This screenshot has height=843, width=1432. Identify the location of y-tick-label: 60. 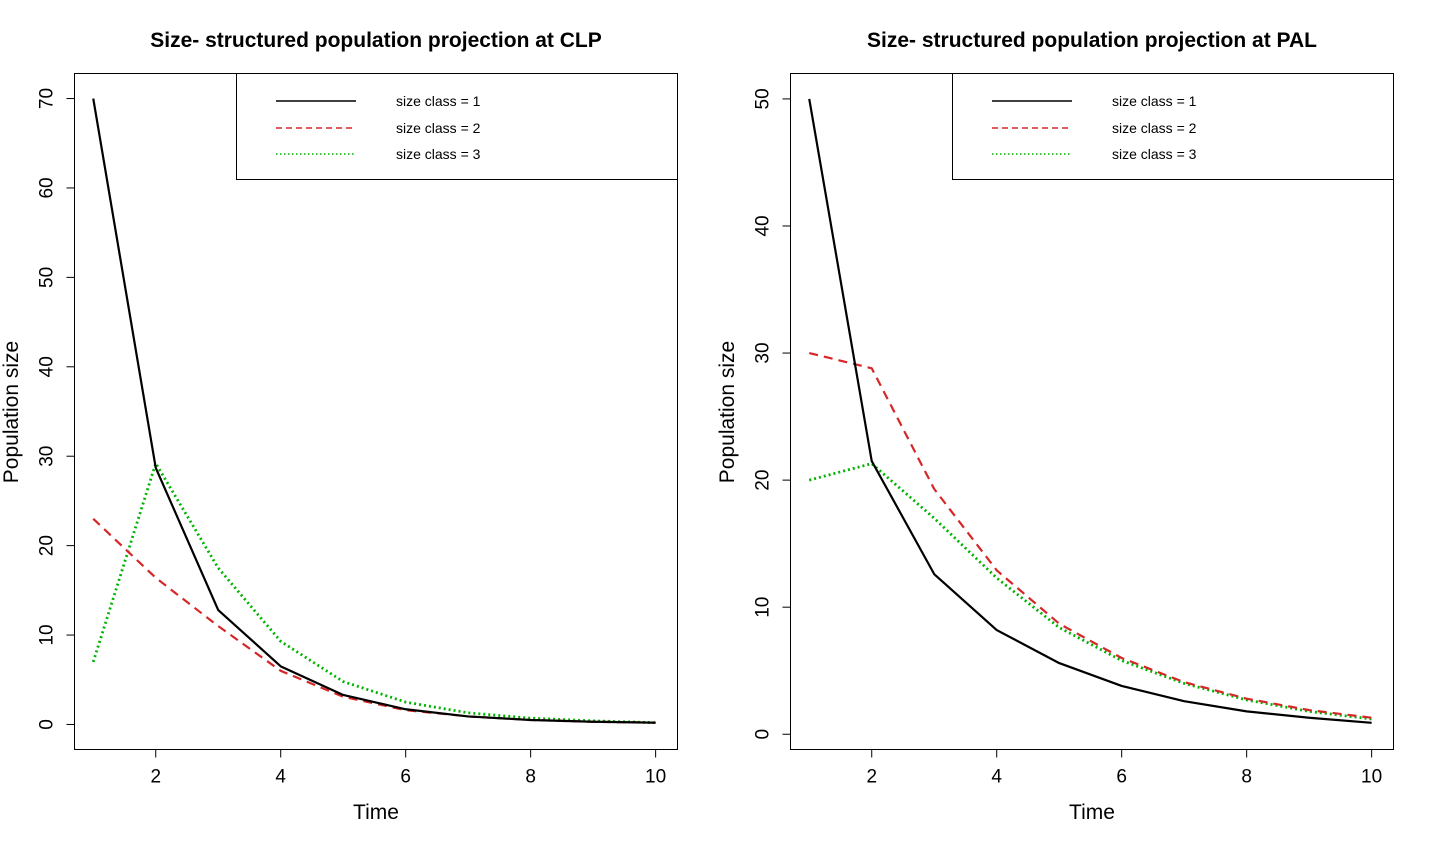
(47, 187).